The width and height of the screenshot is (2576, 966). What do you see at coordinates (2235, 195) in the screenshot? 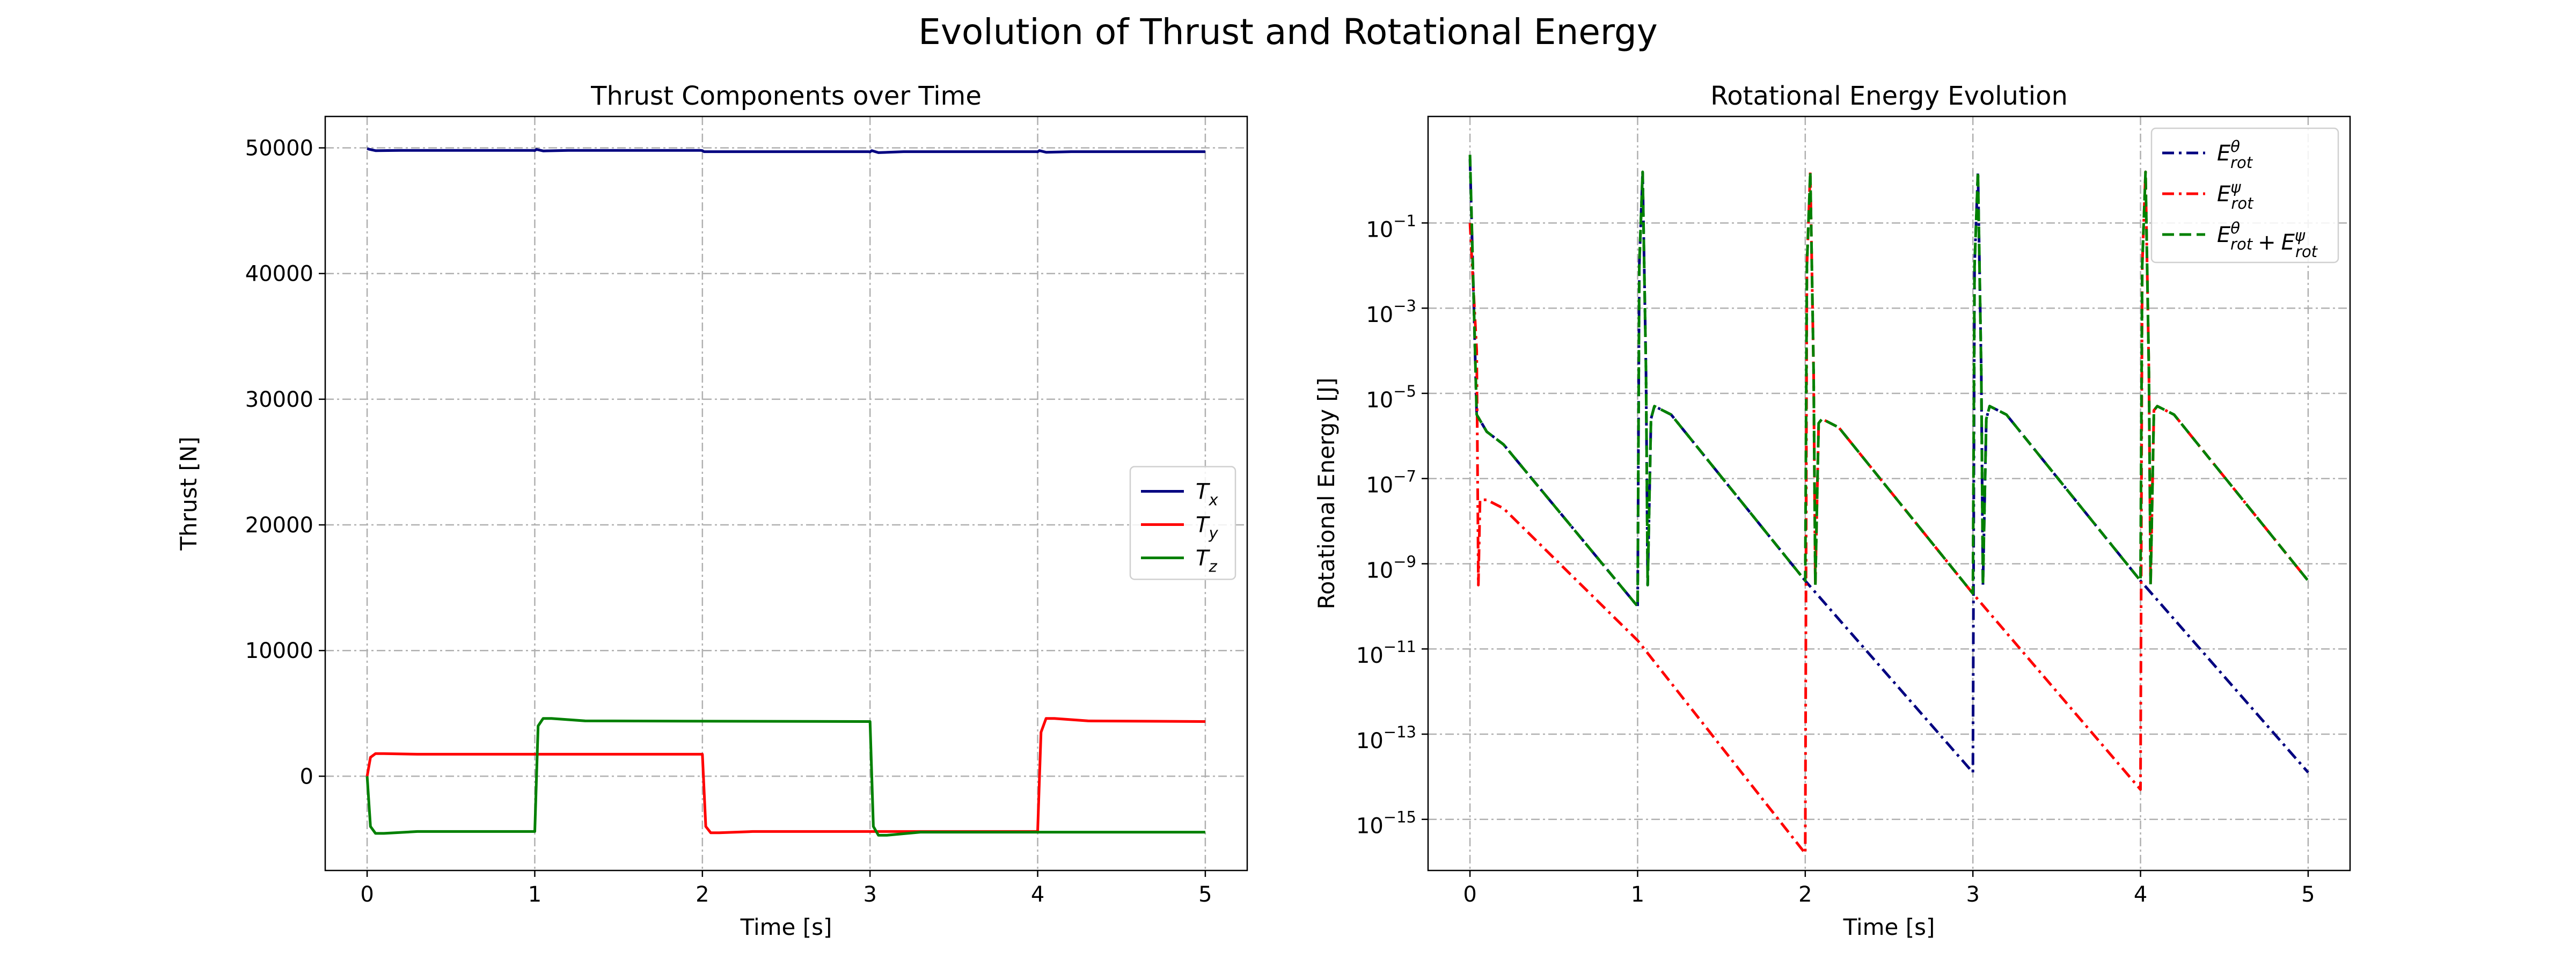
I see `legend-label: Eψ rot` at bounding box center [2235, 195].